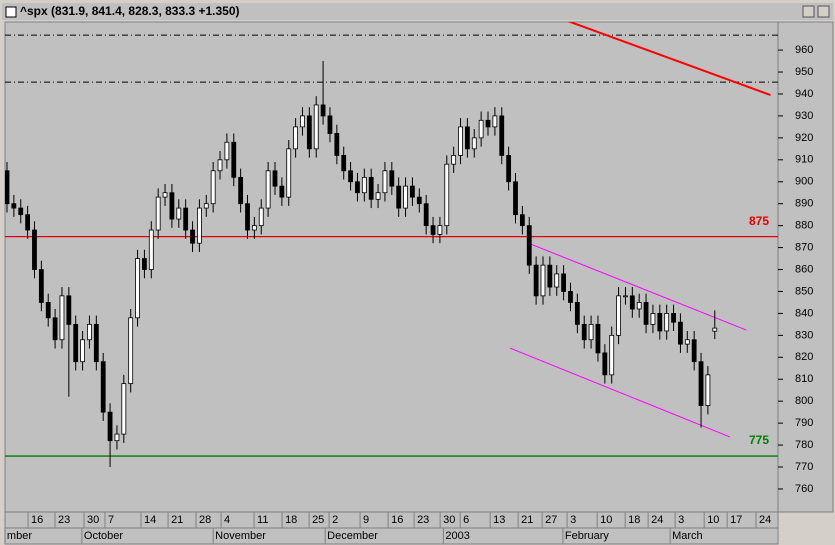 The width and height of the screenshot is (835, 545). Describe the element at coordinates (634, 520) in the screenshot. I see `x-tick-label: 18` at that location.